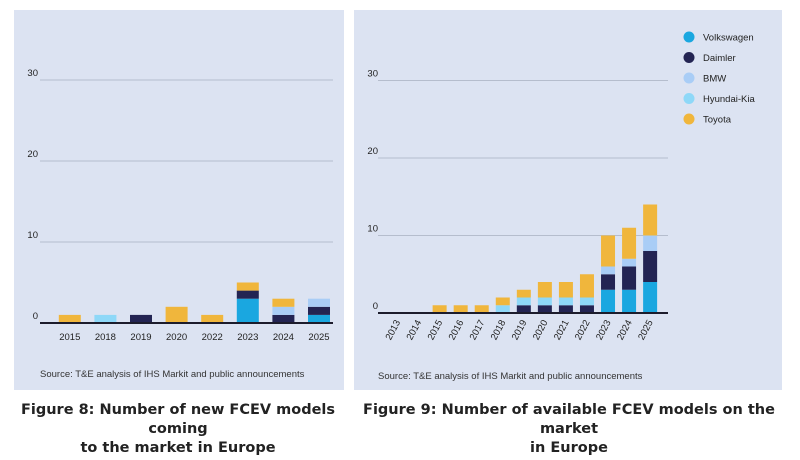 This screenshot has width=800, height=460. I want to click on fig9-bar-toyota-2017, so click(481, 309).